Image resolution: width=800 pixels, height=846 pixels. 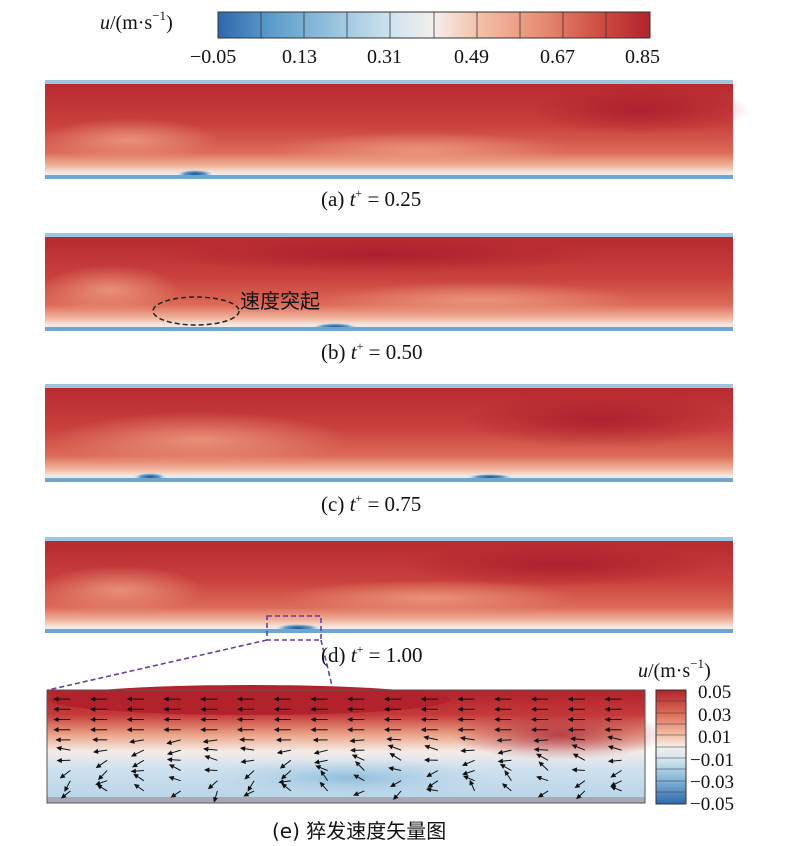 What do you see at coordinates (707, 671) in the screenshot?
I see `inset-colorbar-title-close: )` at bounding box center [707, 671].